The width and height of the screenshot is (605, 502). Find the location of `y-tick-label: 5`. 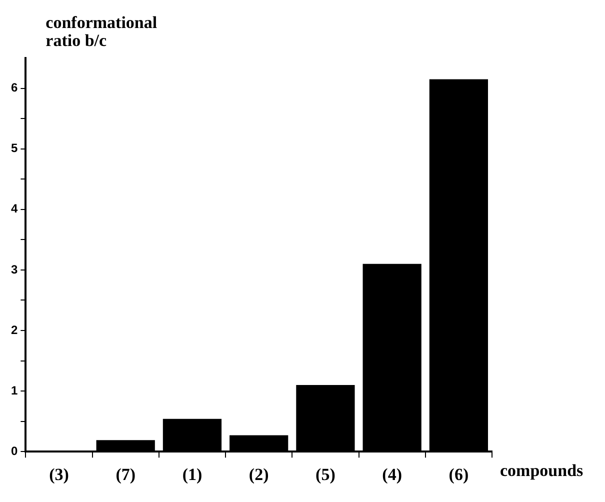

y-tick-label: 5 is located at coordinates (14, 148).